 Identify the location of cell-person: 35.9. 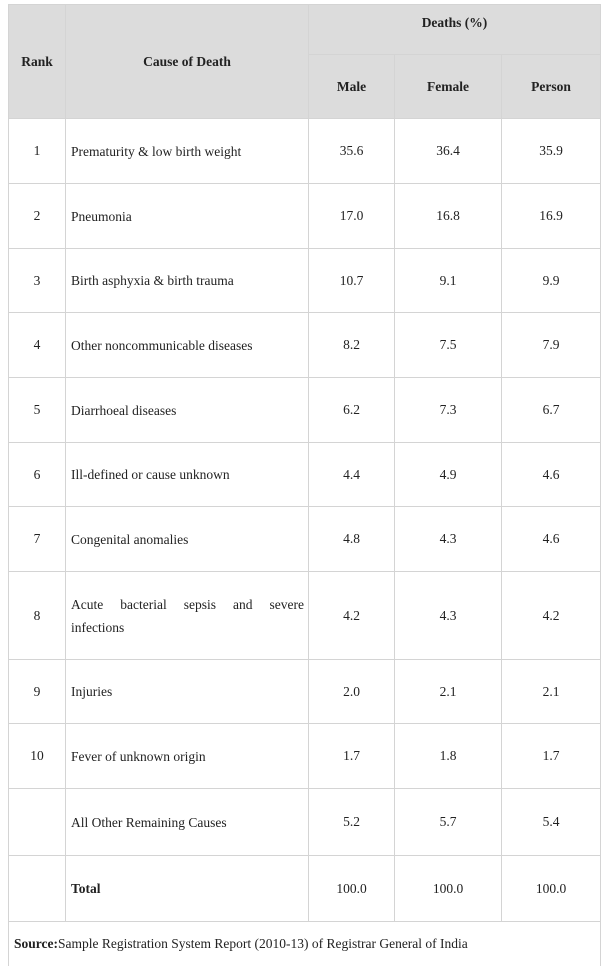
(551, 151).